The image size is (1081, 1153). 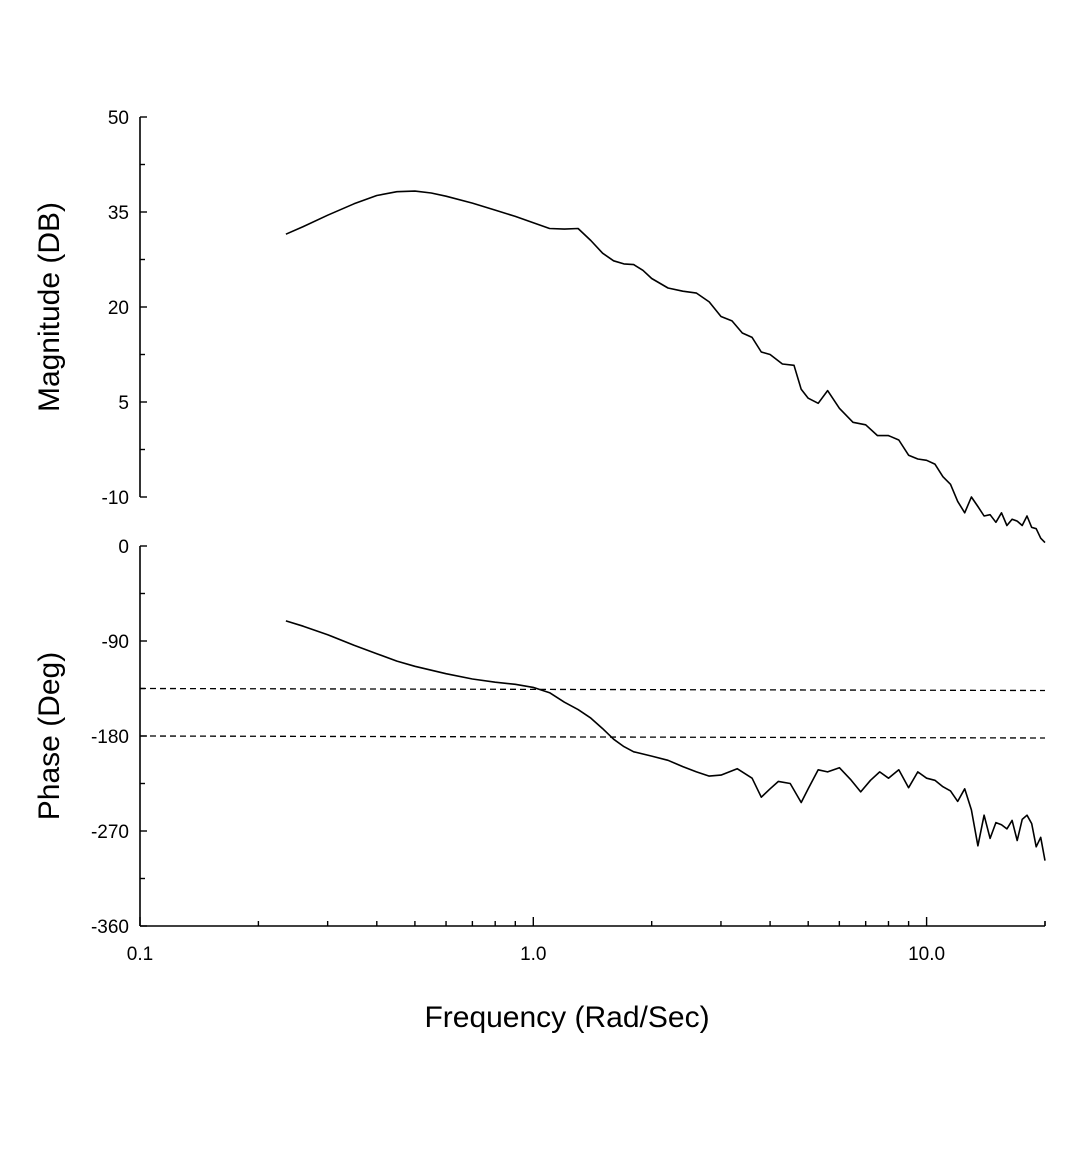 What do you see at coordinates (123, 403) in the screenshot?
I see `magnitude-y-tick-label: 5` at bounding box center [123, 403].